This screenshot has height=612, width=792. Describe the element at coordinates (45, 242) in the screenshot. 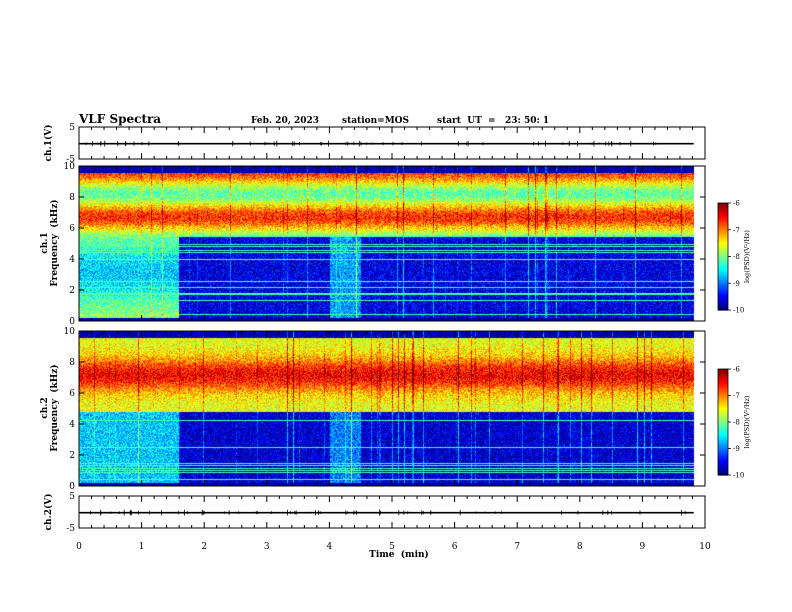

I see `spectrogram-ch1-channel-label: ch.1` at that location.